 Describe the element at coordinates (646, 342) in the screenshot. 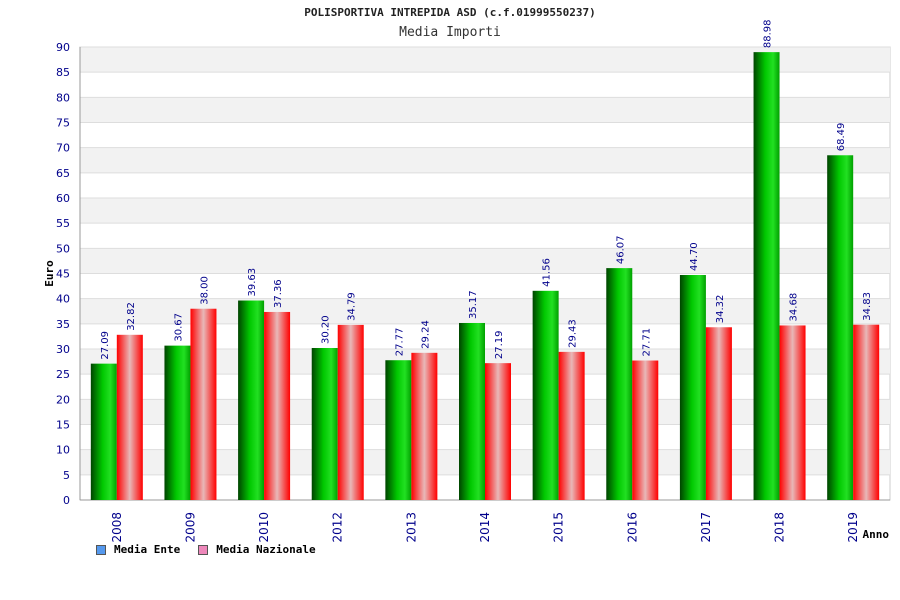

I see `data-label: 27.71` at that location.